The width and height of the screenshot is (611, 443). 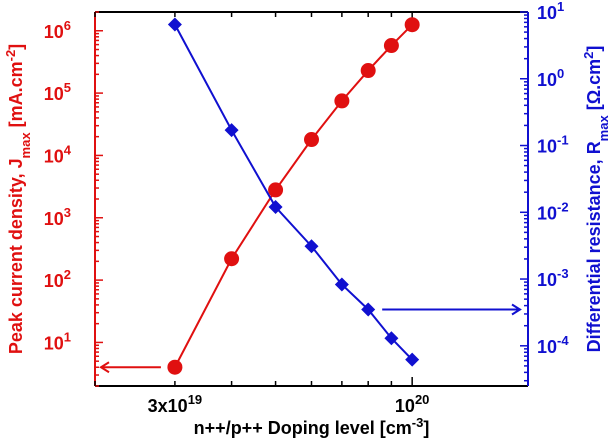 What do you see at coordinates (104, 367) in the screenshot?
I see `arrow-head-left` at bounding box center [104, 367].